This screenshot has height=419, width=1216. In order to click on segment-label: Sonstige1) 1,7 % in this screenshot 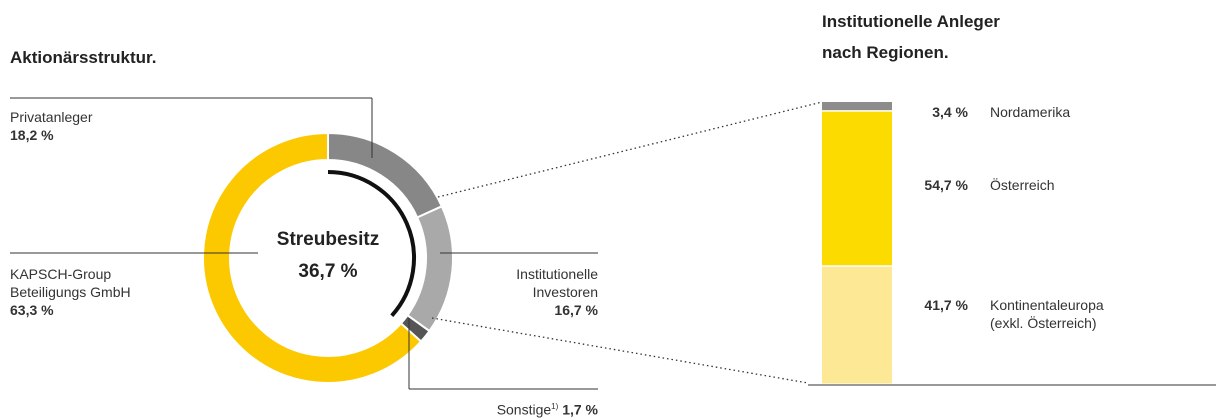, I will do `click(498, 408)`.